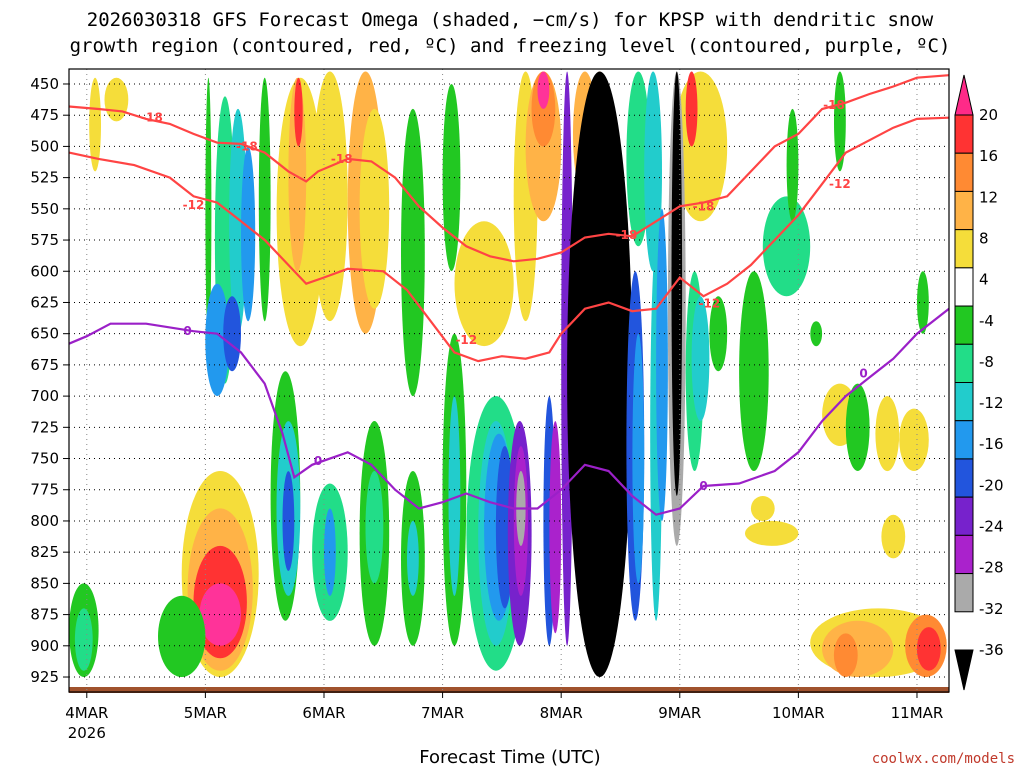 The image size is (1024, 768). Describe the element at coordinates (943, 759) in the screenshot. I see `credit-text: coolwx.com/models` at that location.